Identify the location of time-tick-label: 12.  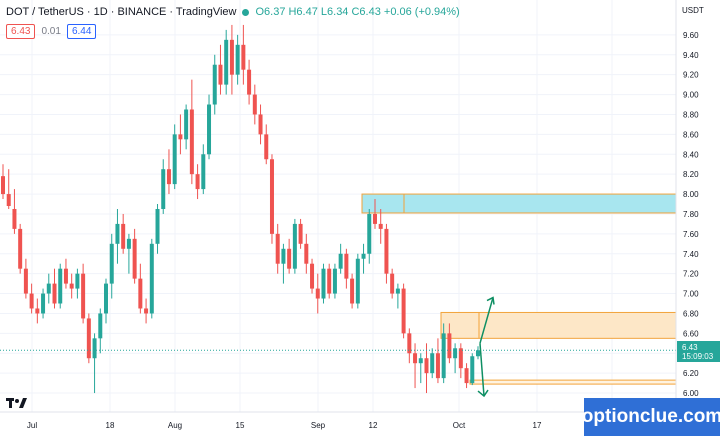
(373, 425).